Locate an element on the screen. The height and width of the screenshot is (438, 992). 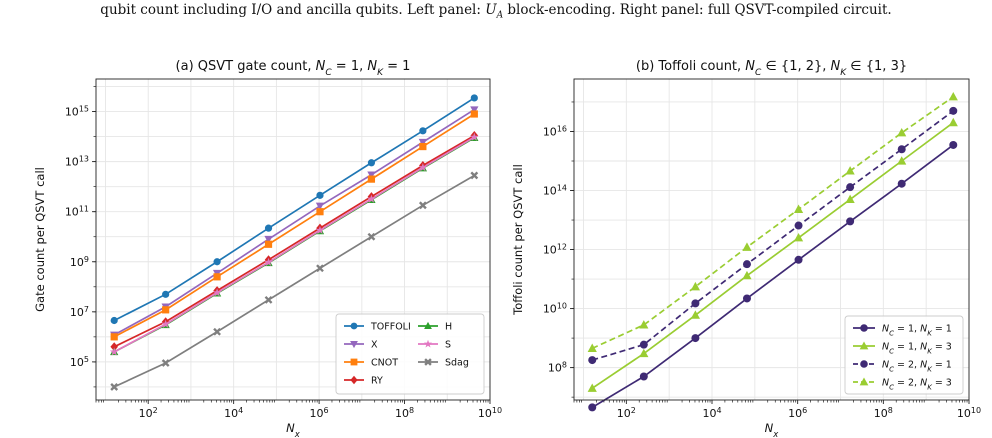
caption-math-sub: A is located at coordinates (500, 15).